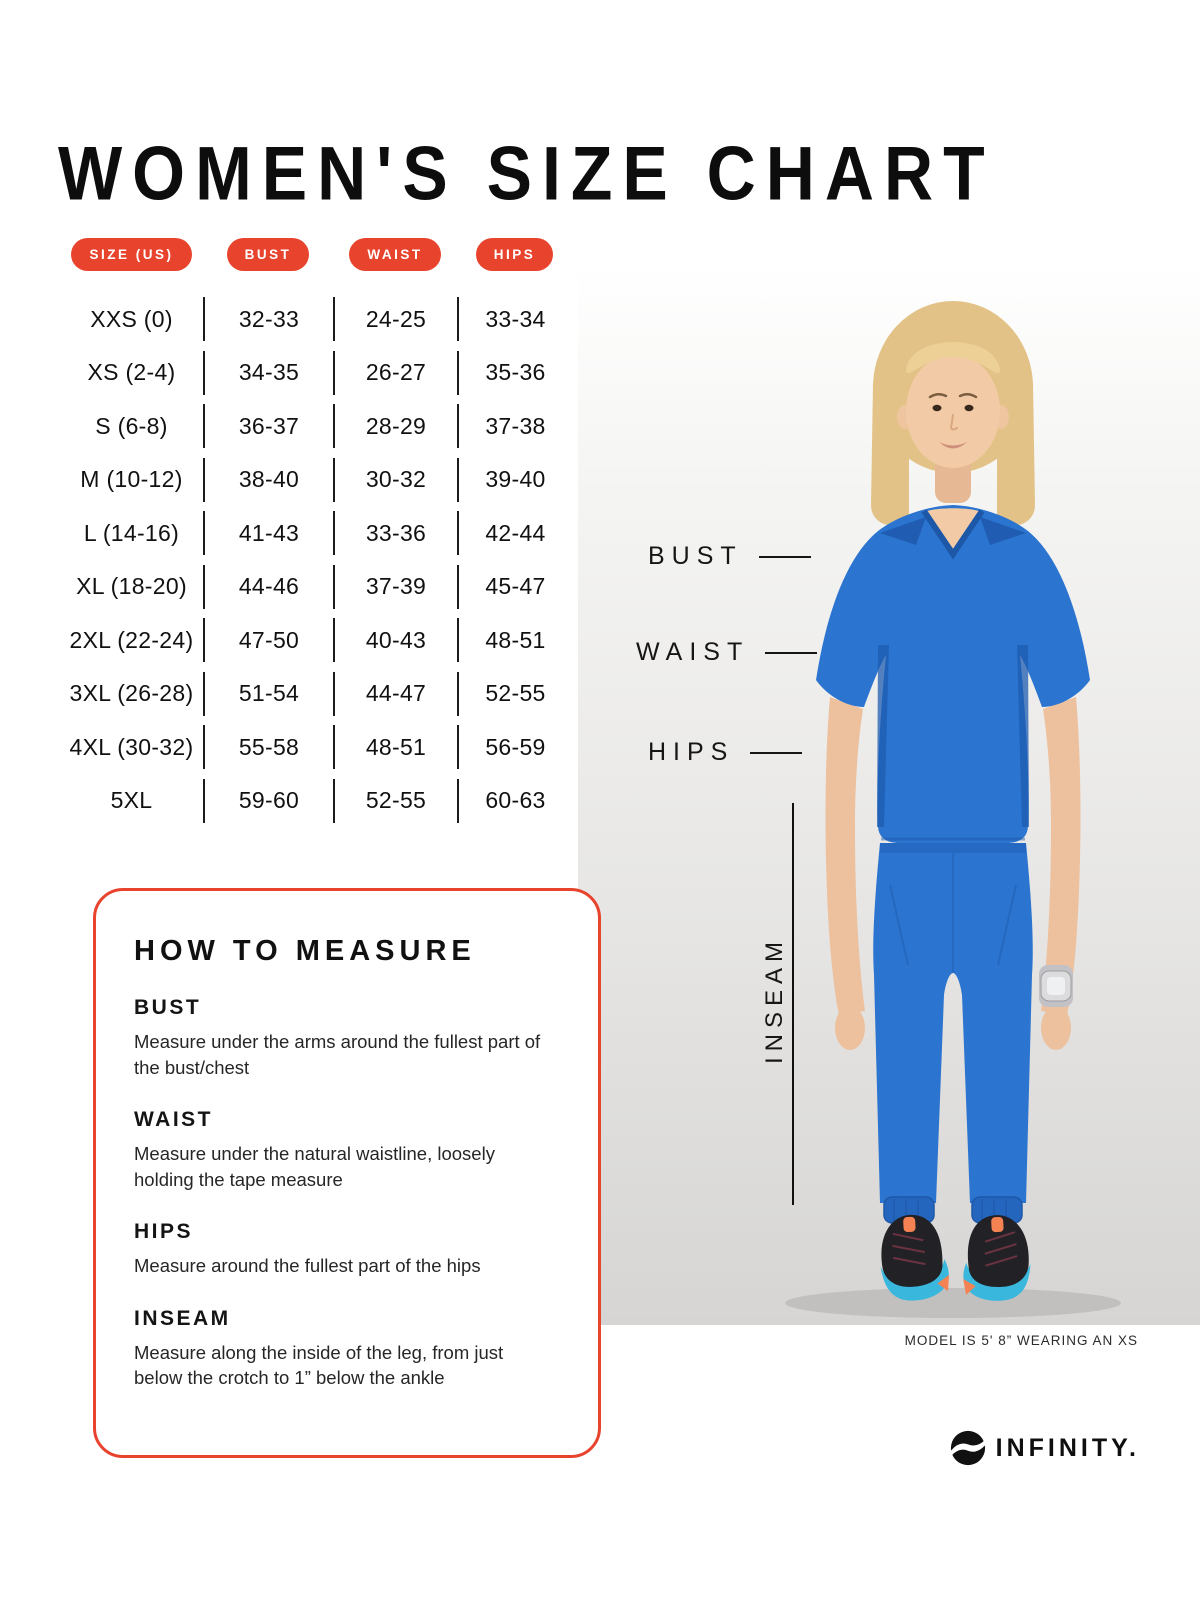  What do you see at coordinates (268, 426) in the screenshot?
I see `cell-bust: 36-37` at bounding box center [268, 426].